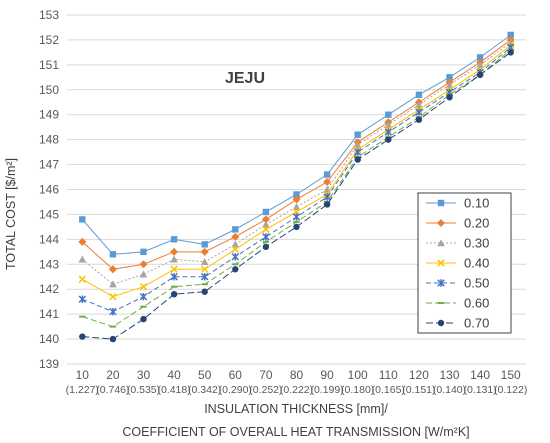 The width and height of the screenshot is (550, 443). Describe the element at coordinates (49, 140) in the screenshot. I see `y-tick-label: 148` at that location.